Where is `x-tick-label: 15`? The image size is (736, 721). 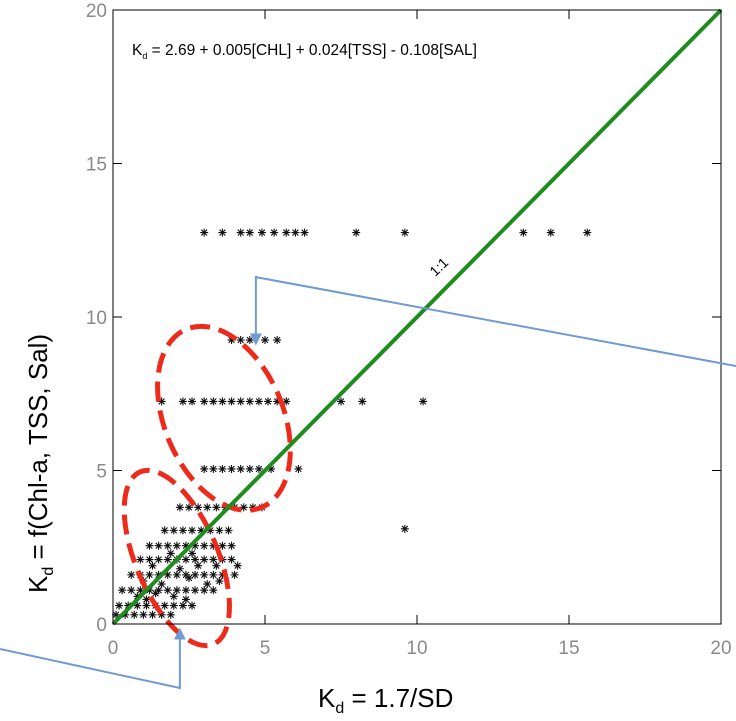 x-tick-label: 15 is located at coordinates (568, 648).